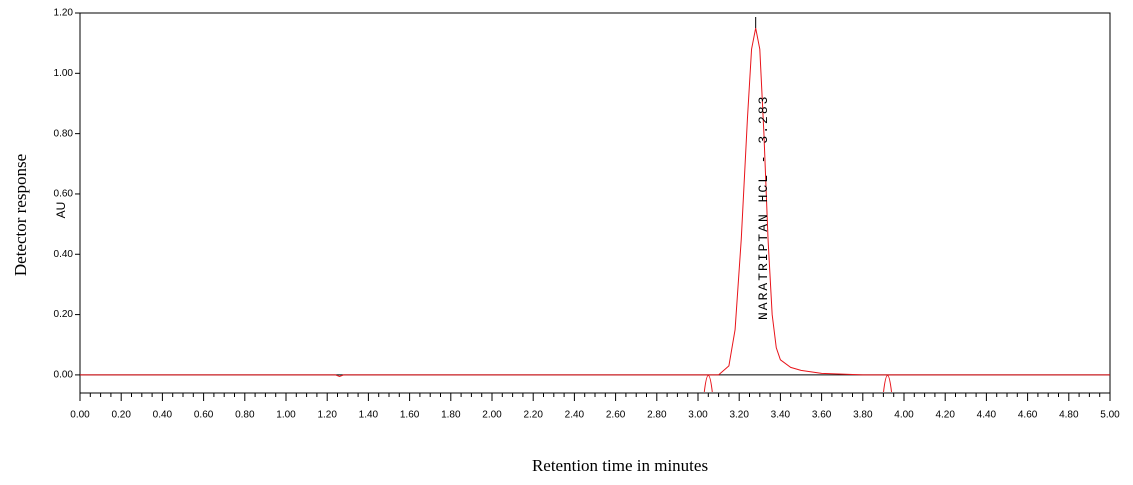 This screenshot has width=1133, height=485. What do you see at coordinates (945, 415) in the screenshot?
I see `x-tick-label: 4.20` at bounding box center [945, 415].